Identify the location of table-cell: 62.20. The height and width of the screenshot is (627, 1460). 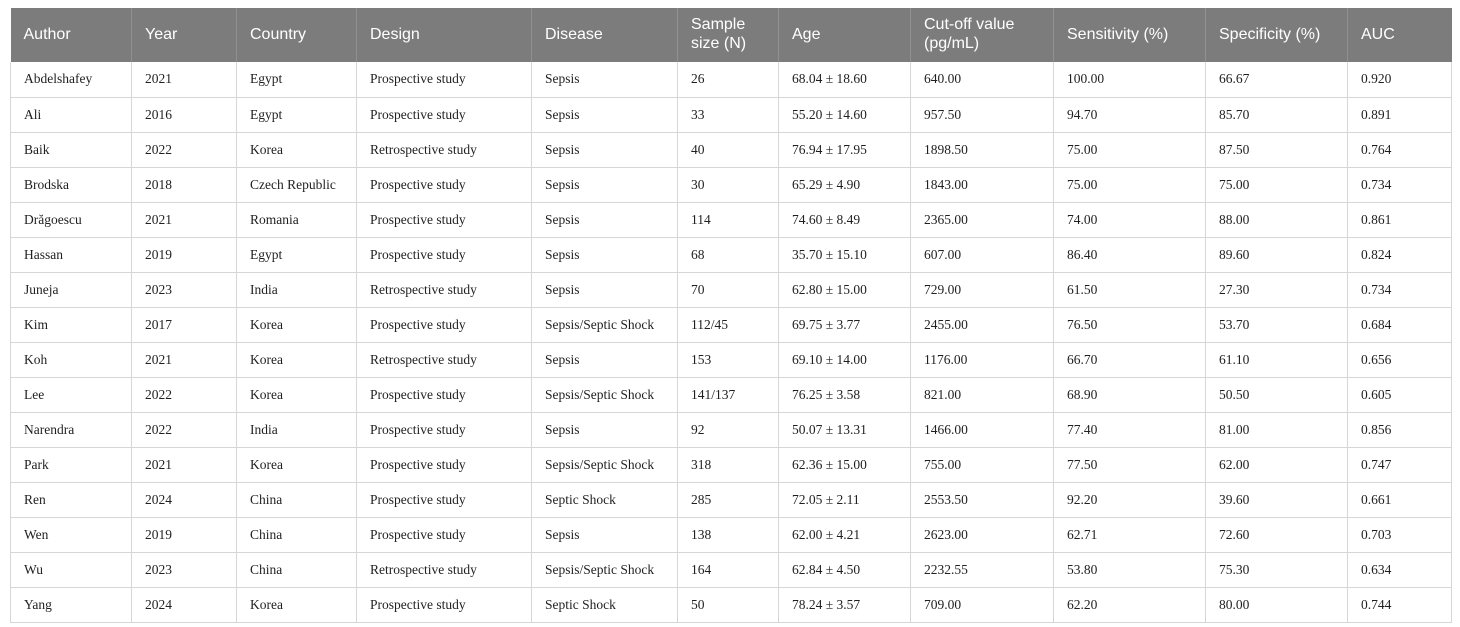
(1129, 605).